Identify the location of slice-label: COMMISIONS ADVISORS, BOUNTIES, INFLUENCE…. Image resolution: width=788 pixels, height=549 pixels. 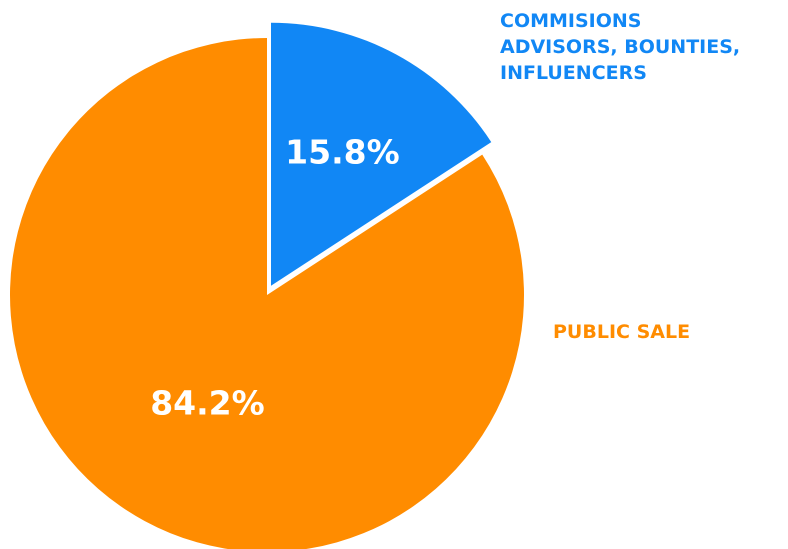
(620, 47).